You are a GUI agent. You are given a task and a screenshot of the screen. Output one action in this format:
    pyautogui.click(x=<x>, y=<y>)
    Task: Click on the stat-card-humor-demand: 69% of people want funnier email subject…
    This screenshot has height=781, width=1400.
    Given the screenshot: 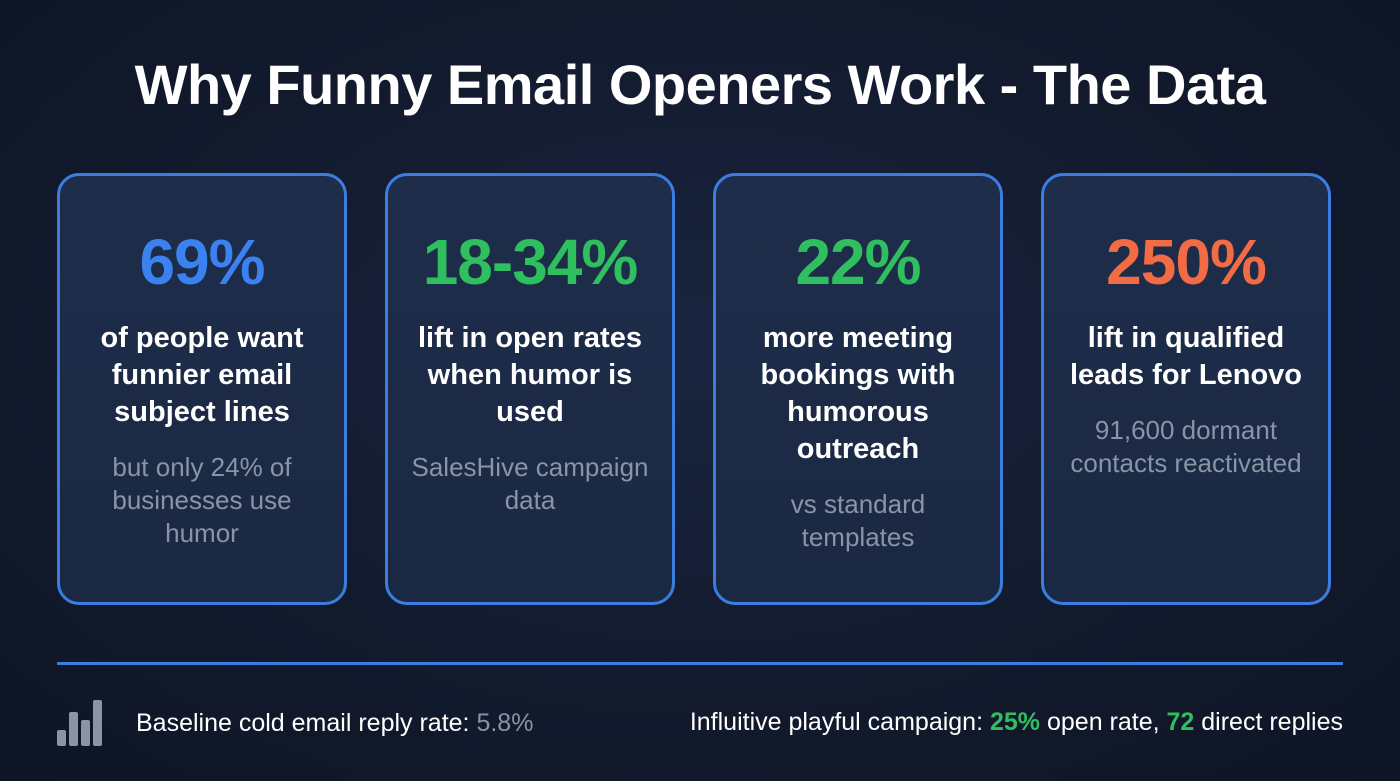 What is the action you would take?
    pyautogui.click(x=202, y=389)
    